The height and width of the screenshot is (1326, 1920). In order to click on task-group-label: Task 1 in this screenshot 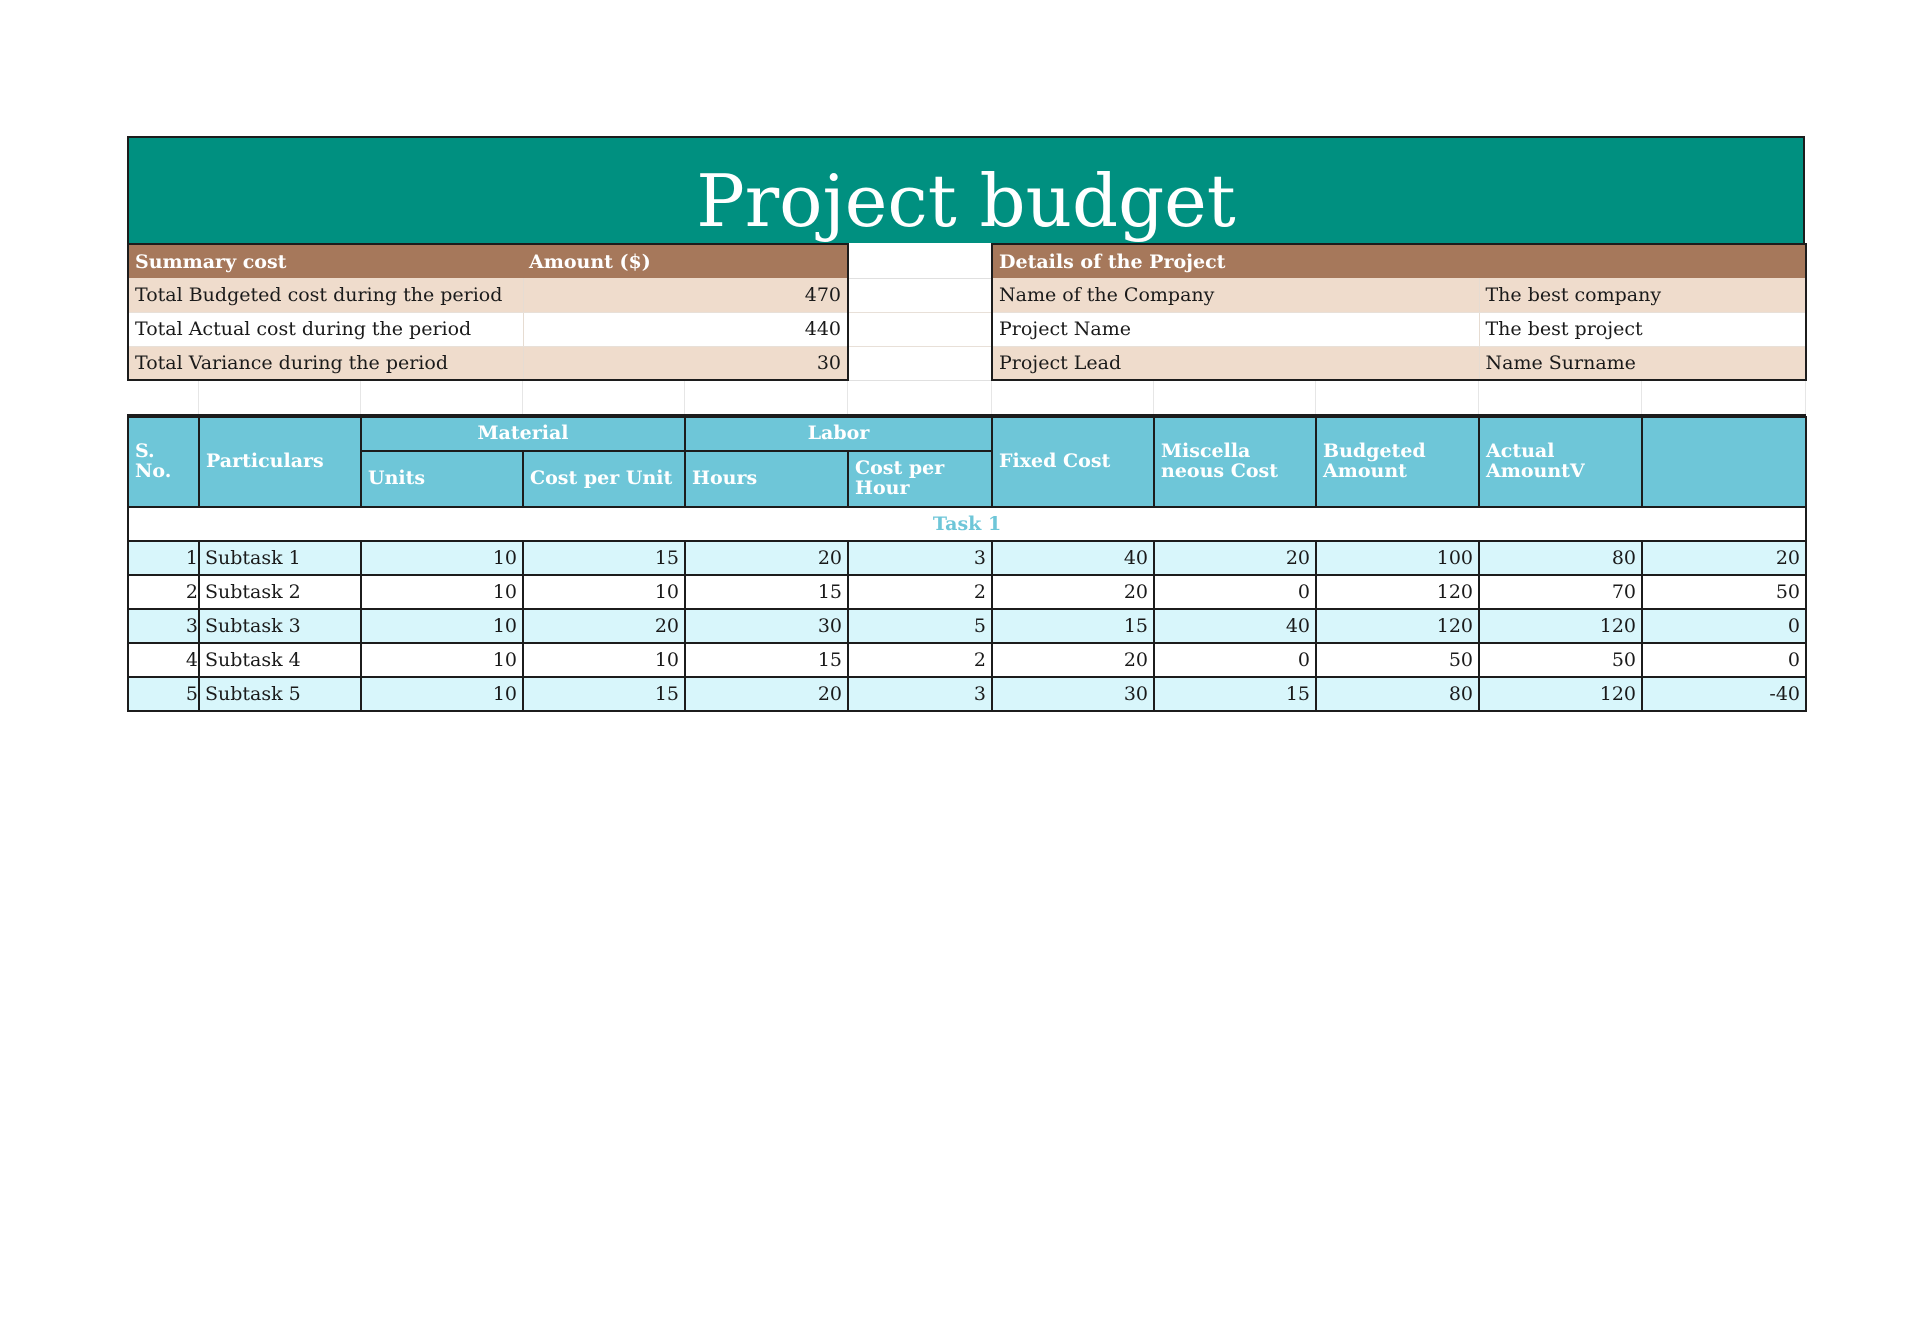, I will do `click(967, 524)`.